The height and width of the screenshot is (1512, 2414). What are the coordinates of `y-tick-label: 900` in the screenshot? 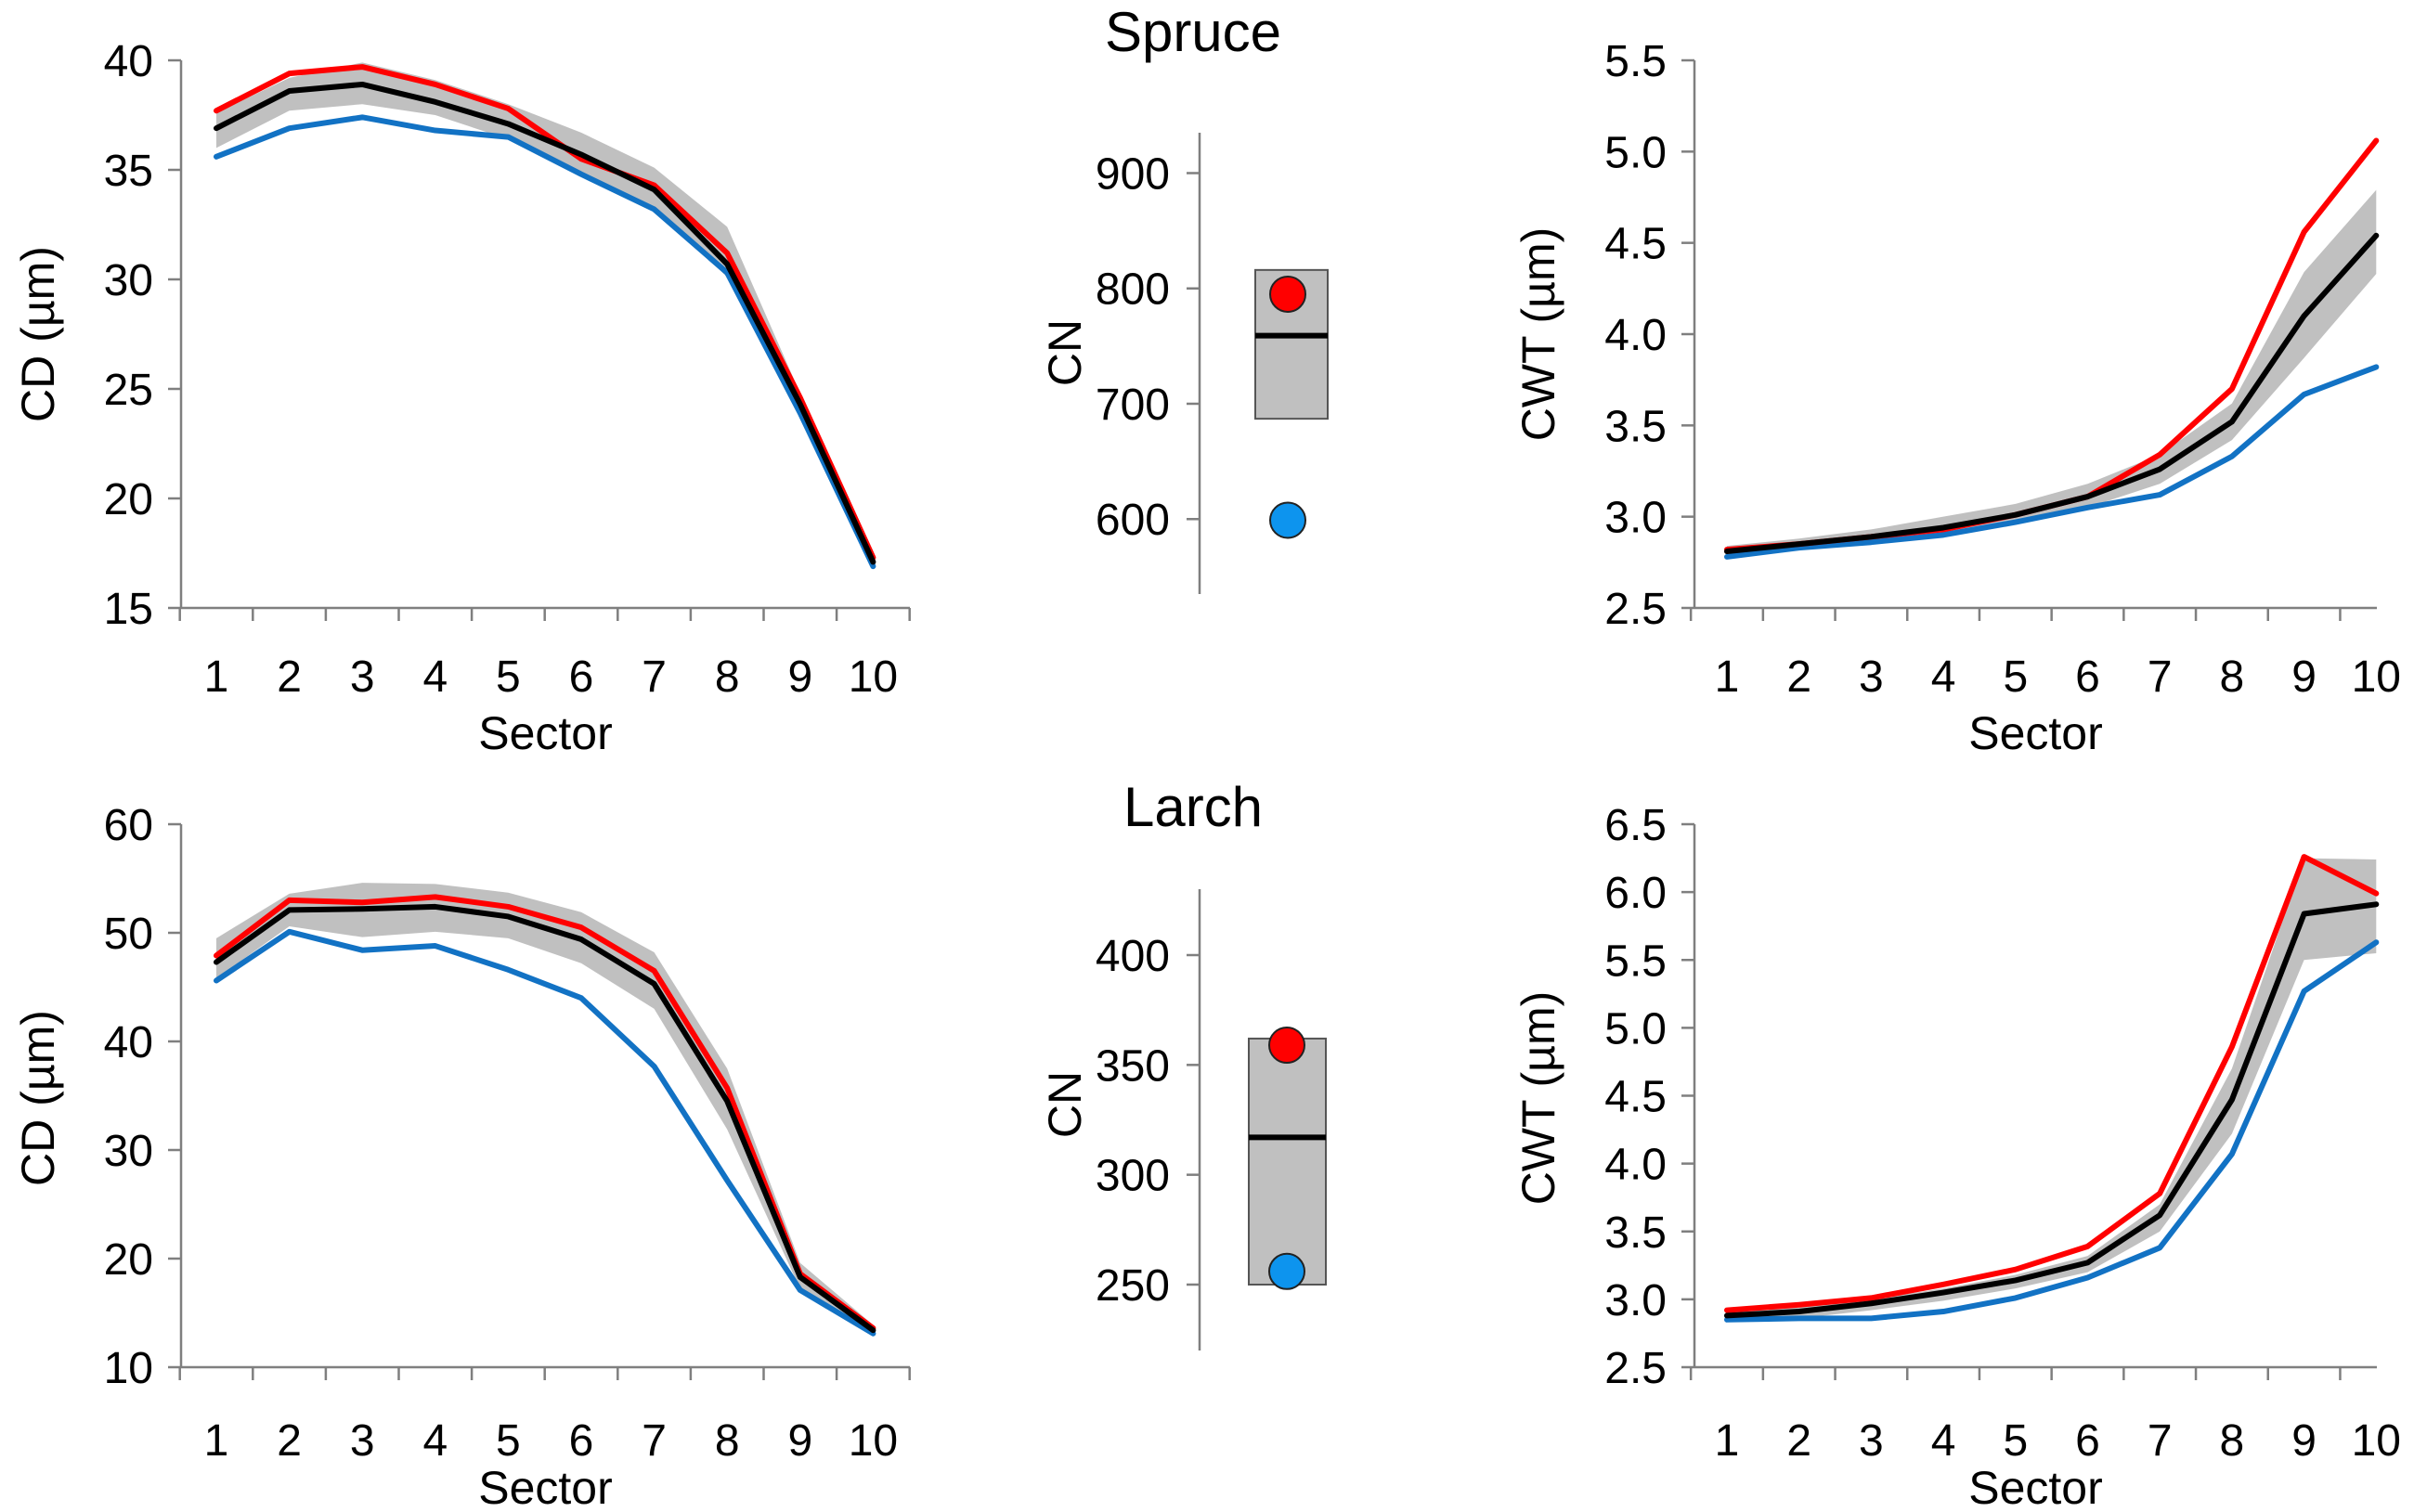 It's located at (1133, 174).